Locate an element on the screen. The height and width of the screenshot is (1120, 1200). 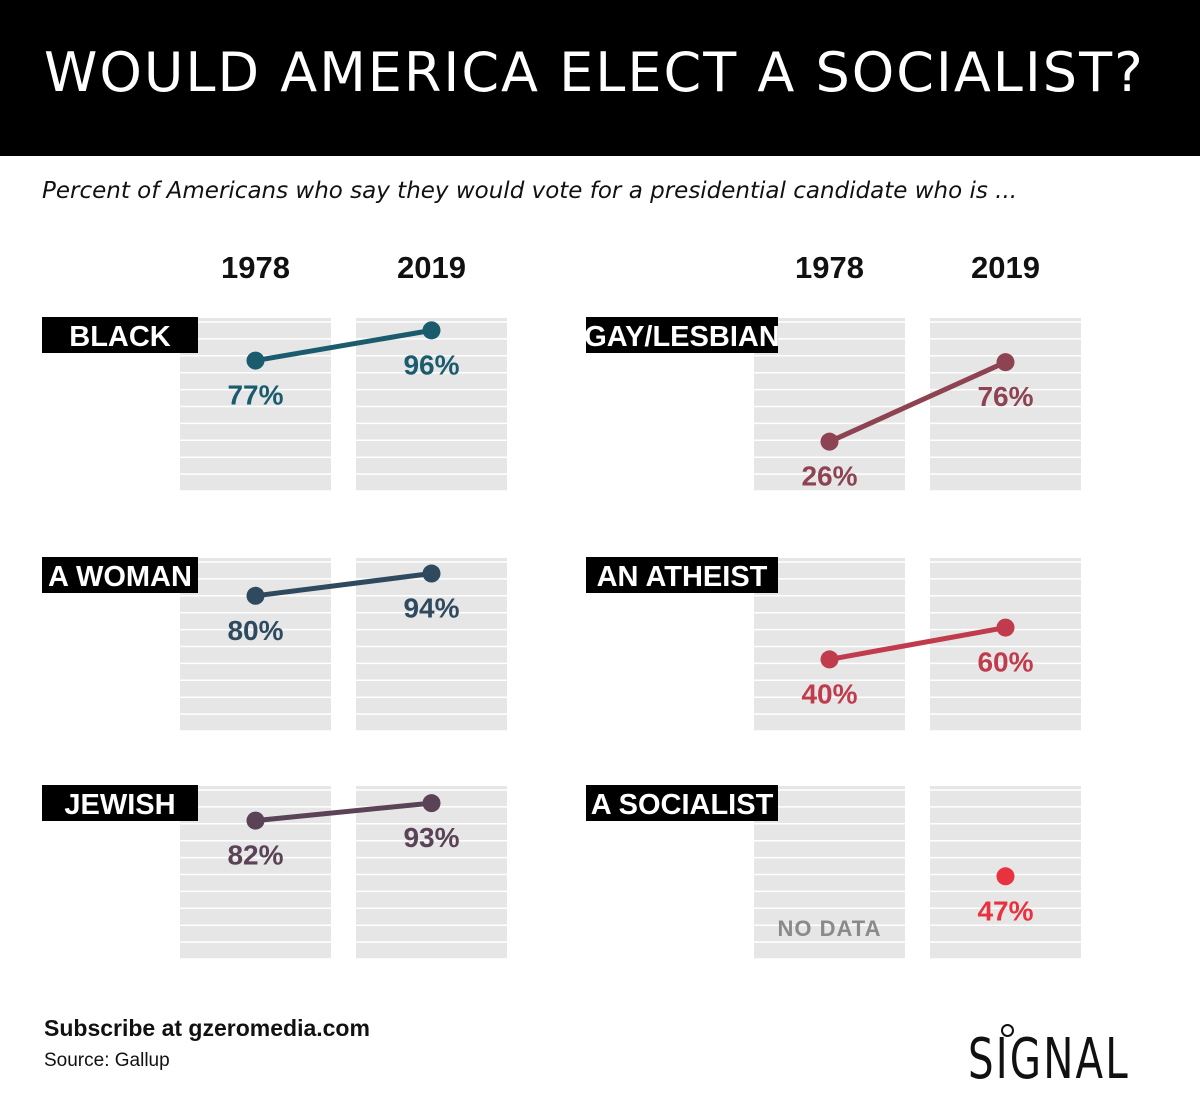
panel-a-woman: A WOMAN 80% 94% is located at coordinates (274, 644).